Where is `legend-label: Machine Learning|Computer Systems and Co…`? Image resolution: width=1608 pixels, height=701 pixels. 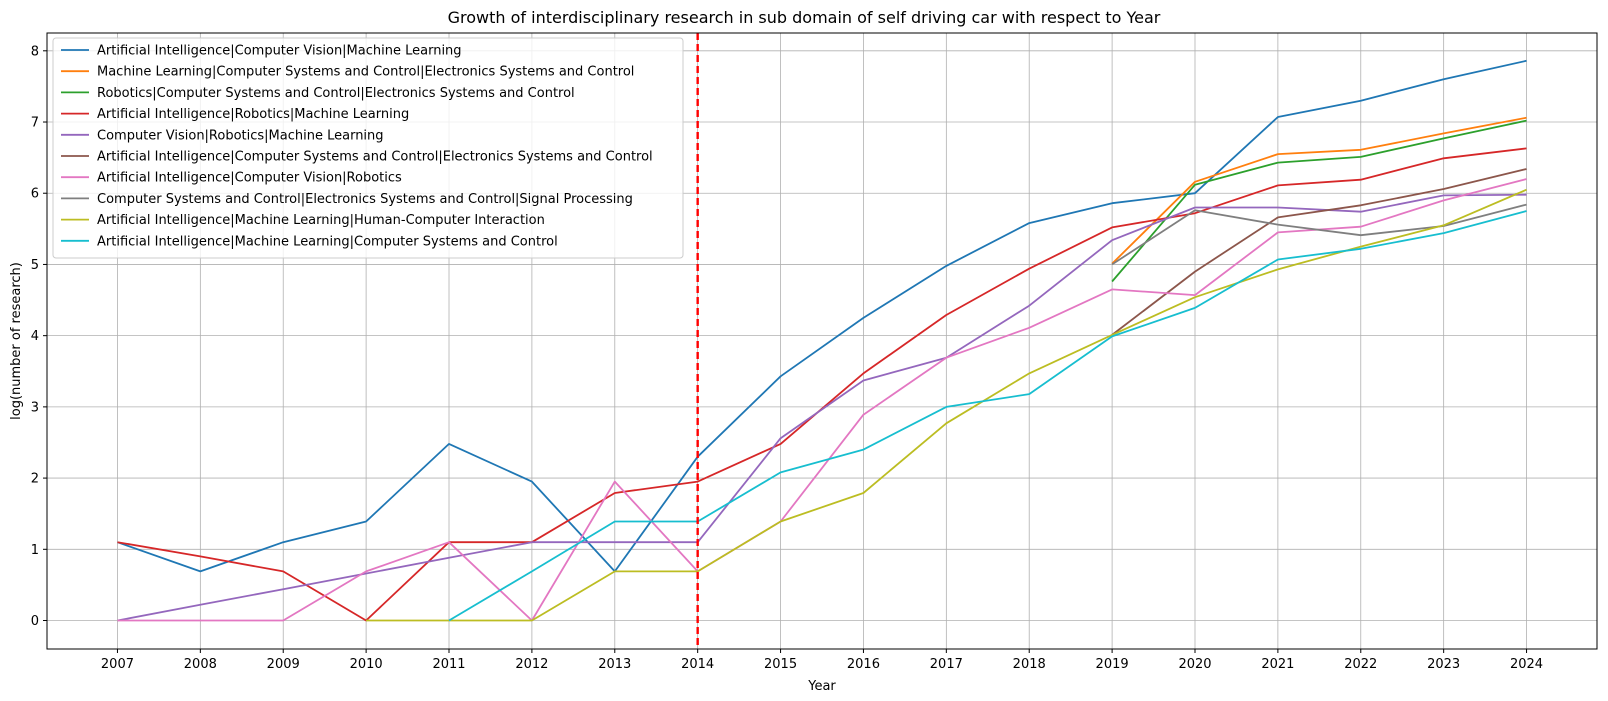 legend-label: Machine Learning|Computer Systems and Co… is located at coordinates (365, 72).